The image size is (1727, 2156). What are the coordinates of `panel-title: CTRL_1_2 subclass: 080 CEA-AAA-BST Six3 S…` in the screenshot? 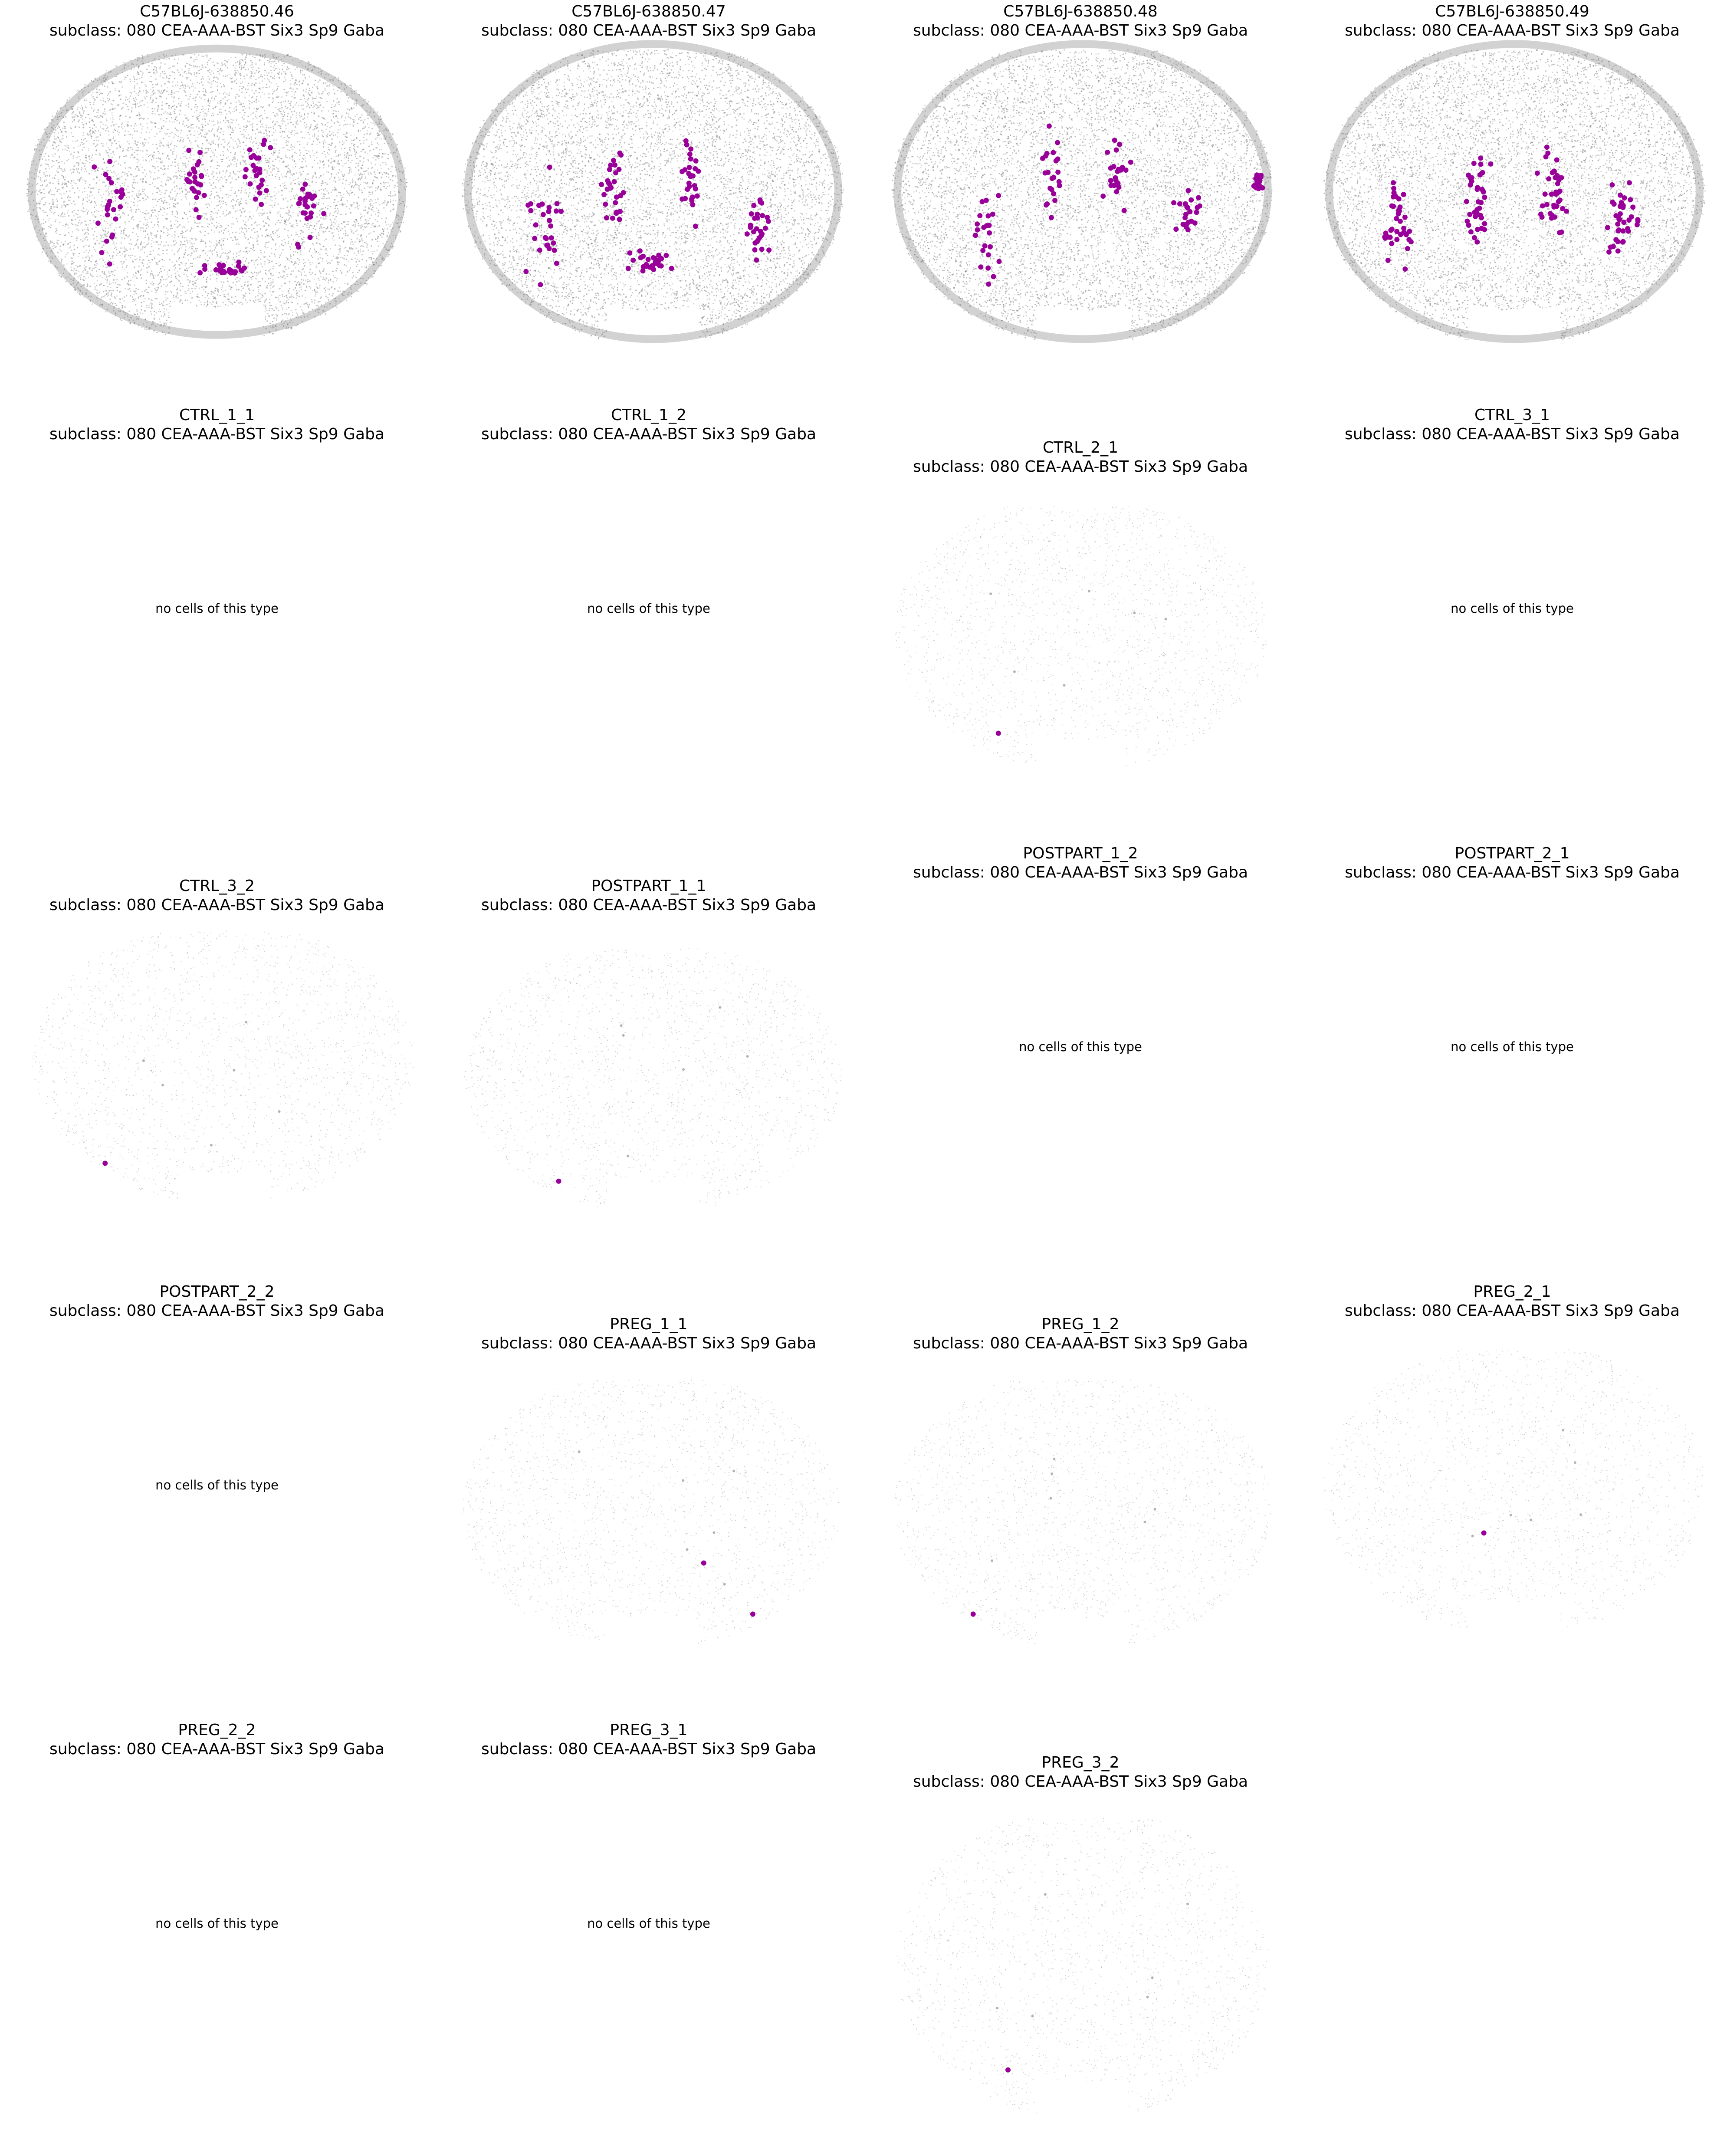 It's located at (648, 425).